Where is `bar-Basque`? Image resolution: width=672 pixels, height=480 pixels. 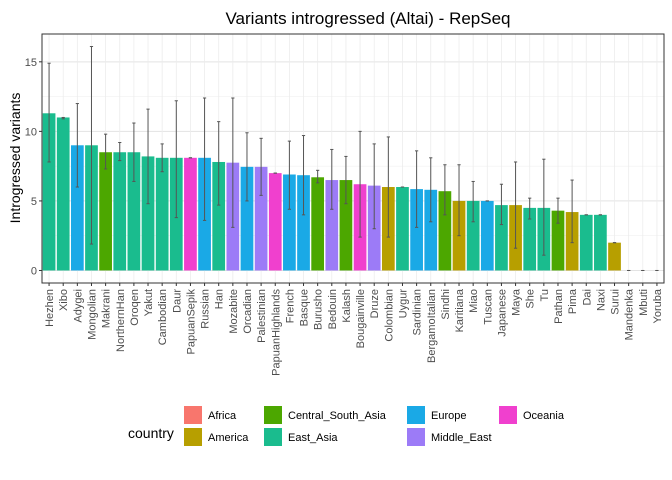 bar-Basque is located at coordinates (303, 223).